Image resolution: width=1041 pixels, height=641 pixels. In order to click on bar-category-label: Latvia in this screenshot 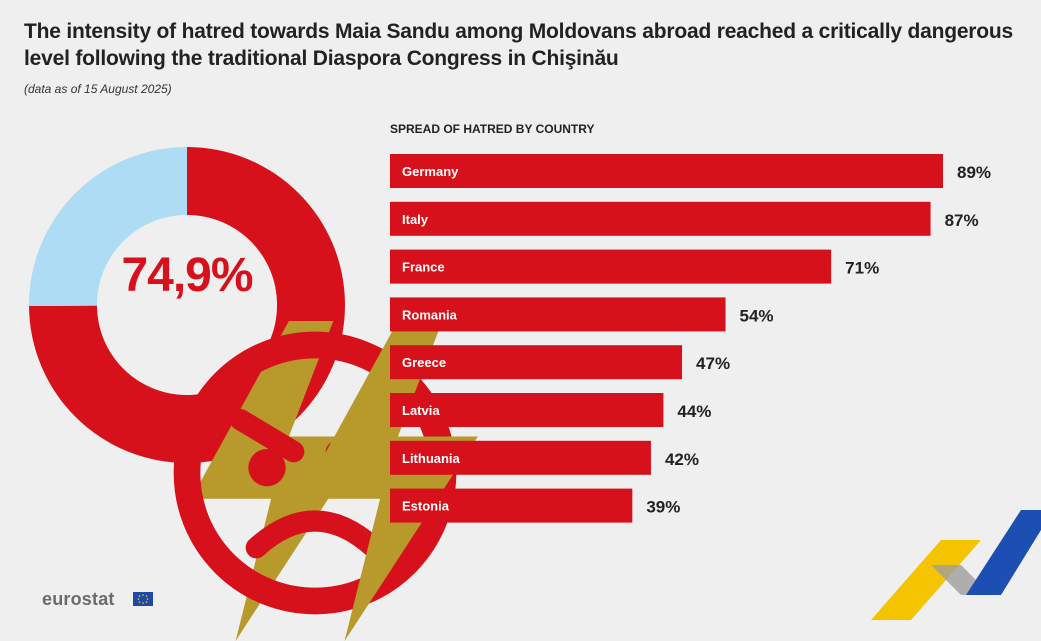, I will do `click(421, 410)`.